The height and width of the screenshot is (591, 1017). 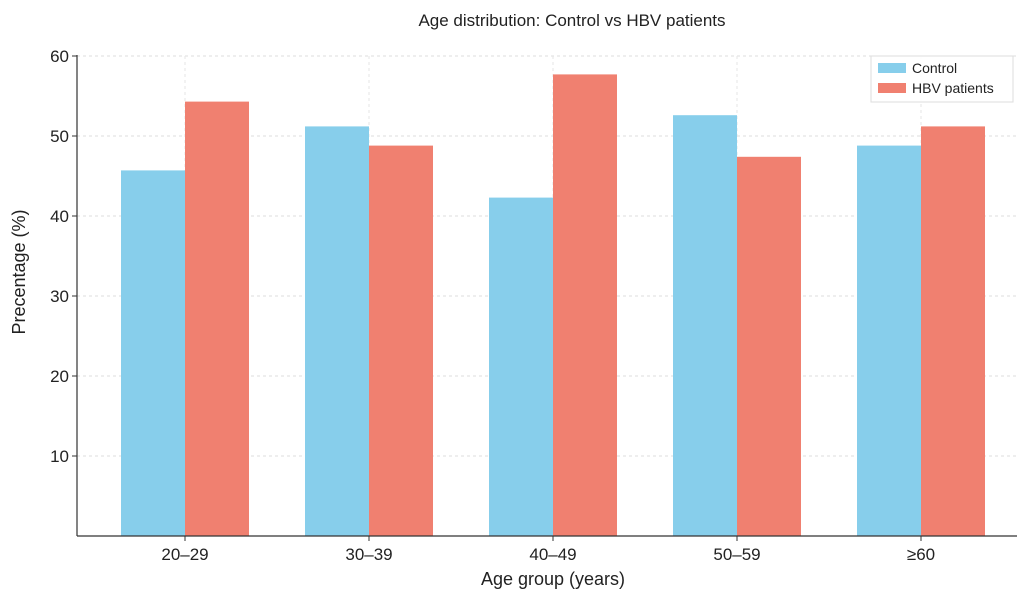 What do you see at coordinates (59, 56) in the screenshot?
I see `y-tick-label: 60` at bounding box center [59, 56].